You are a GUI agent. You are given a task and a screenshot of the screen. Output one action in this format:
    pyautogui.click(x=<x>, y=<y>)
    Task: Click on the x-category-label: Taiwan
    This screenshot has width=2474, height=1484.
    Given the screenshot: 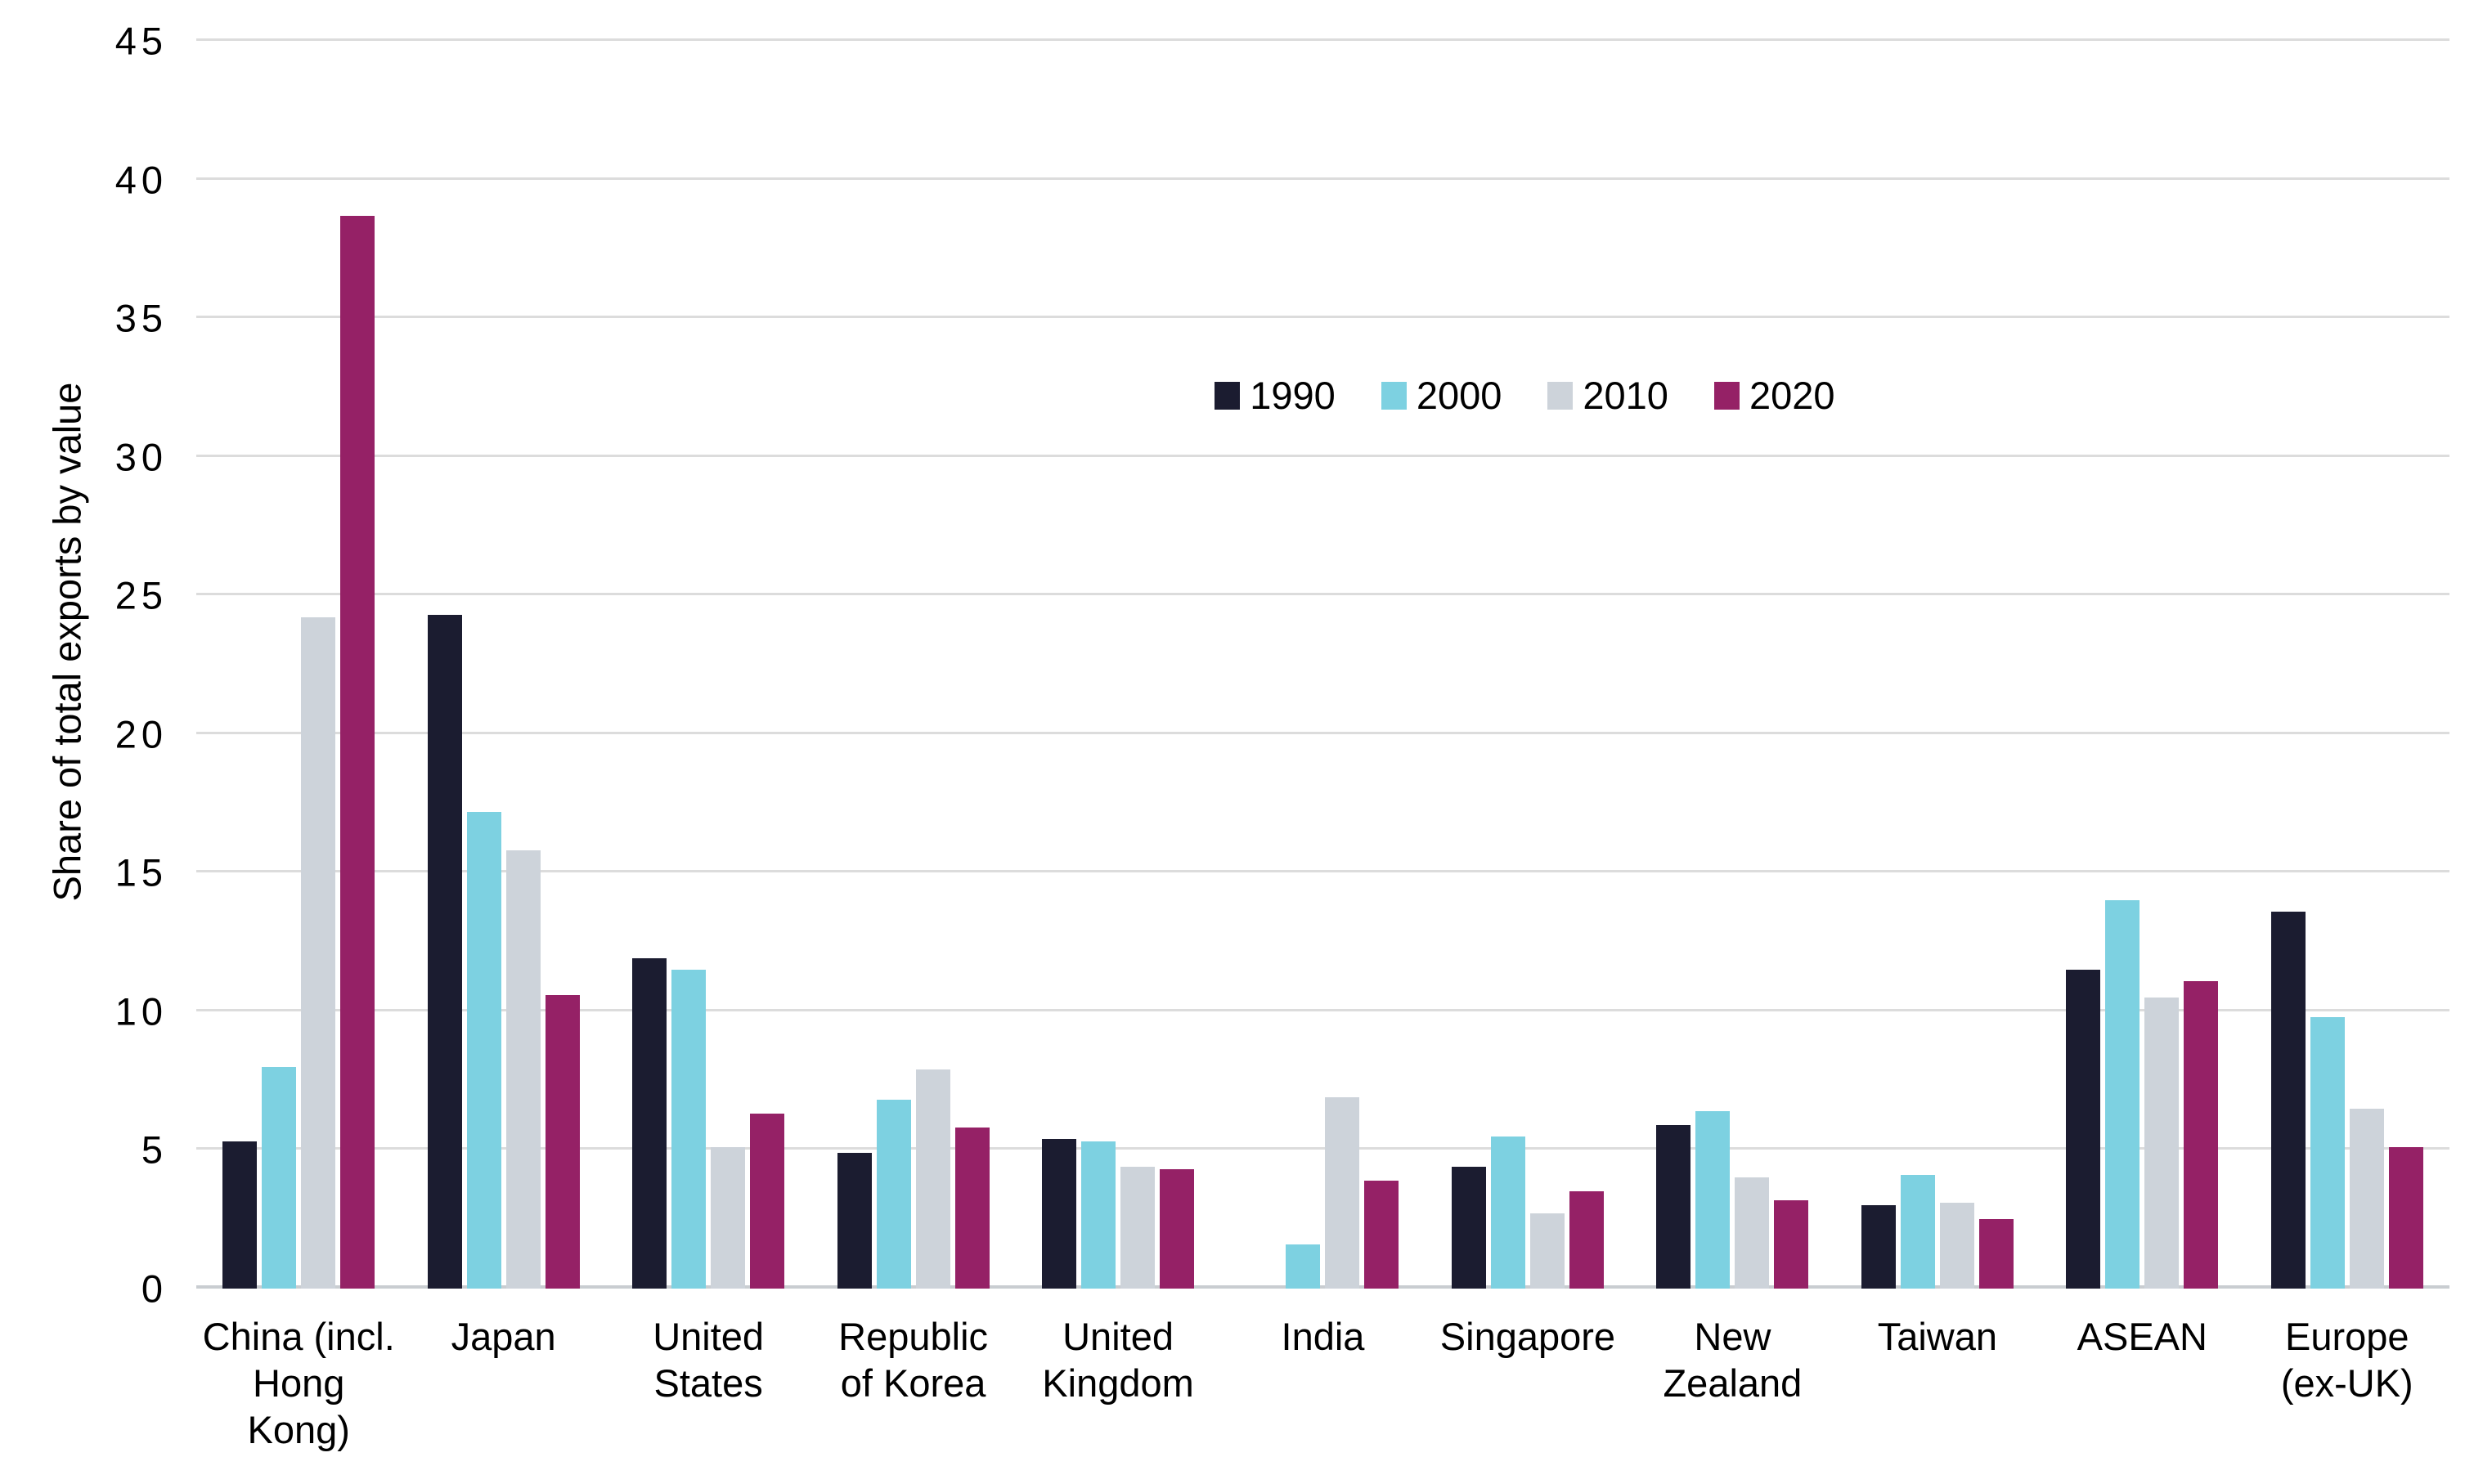 What is the action you would take?
    pyautogui.click(x=1937, y=1383)
    